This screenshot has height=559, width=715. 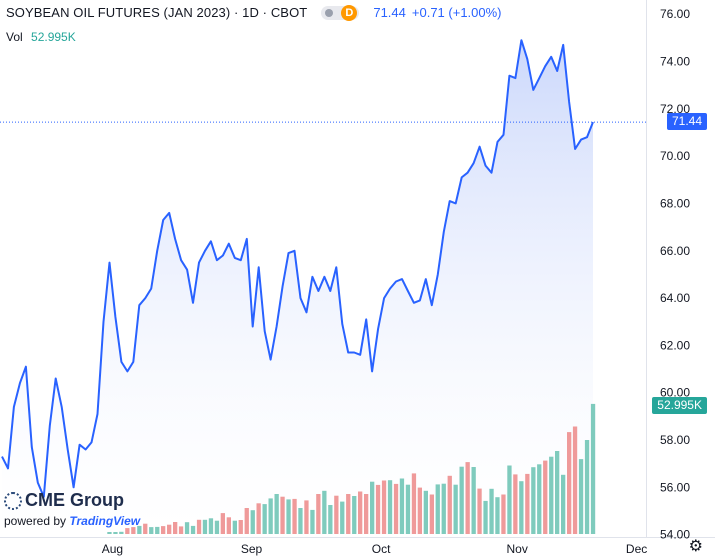 What do you see at coordinates (675, 393) in the screenshot?
I see `y-tick-label: 60.00` at bounding box center [675, 393].